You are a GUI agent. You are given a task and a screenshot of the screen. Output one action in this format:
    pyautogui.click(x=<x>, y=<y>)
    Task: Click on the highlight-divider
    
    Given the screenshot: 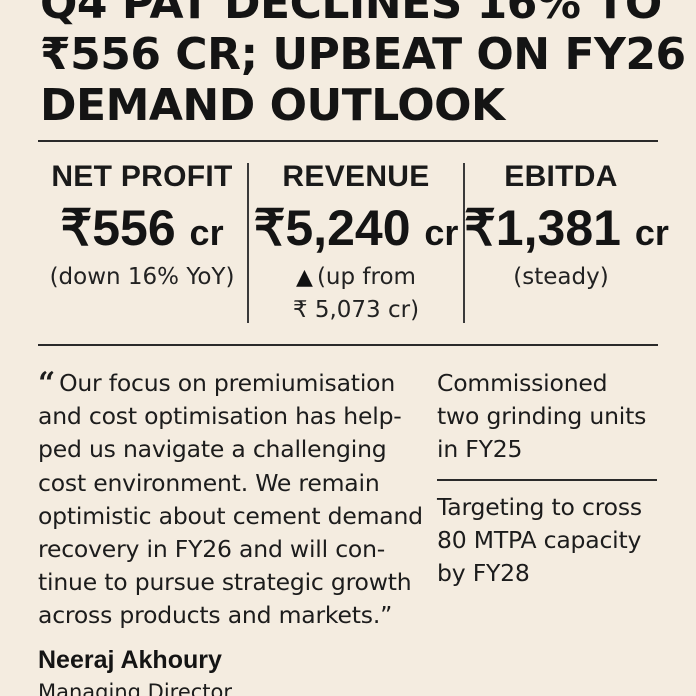 What is the action you would take?
    pyautogui.click(x=547, y=479)
    